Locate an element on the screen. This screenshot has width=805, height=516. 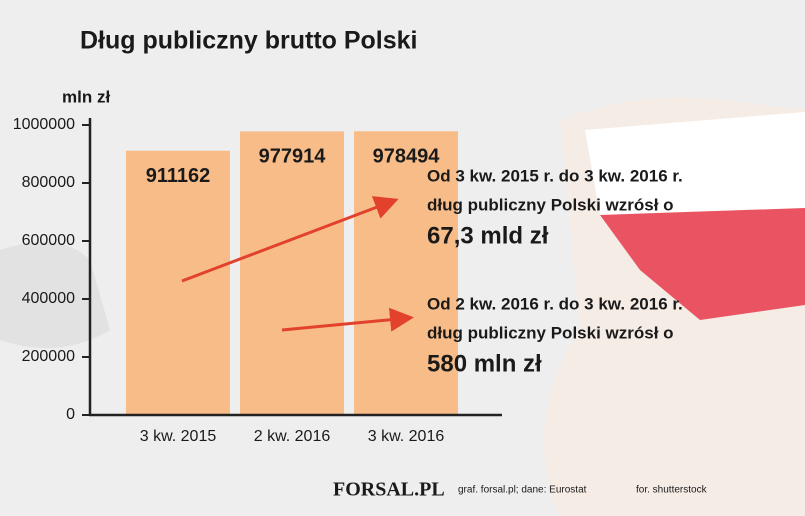
map-land is located at coordinates (55, 295).